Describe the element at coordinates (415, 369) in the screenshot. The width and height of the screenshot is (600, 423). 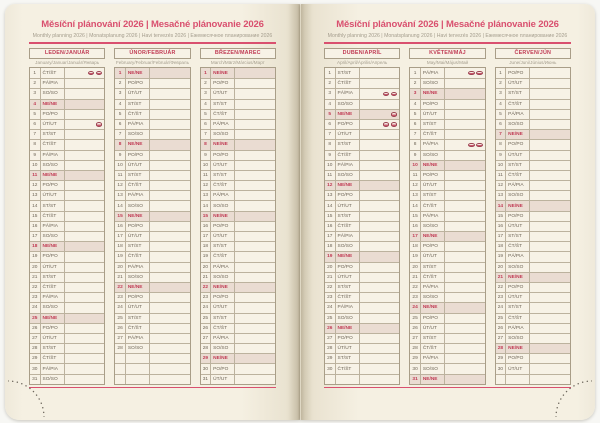
I see `day-number-cell: 30` at that location.